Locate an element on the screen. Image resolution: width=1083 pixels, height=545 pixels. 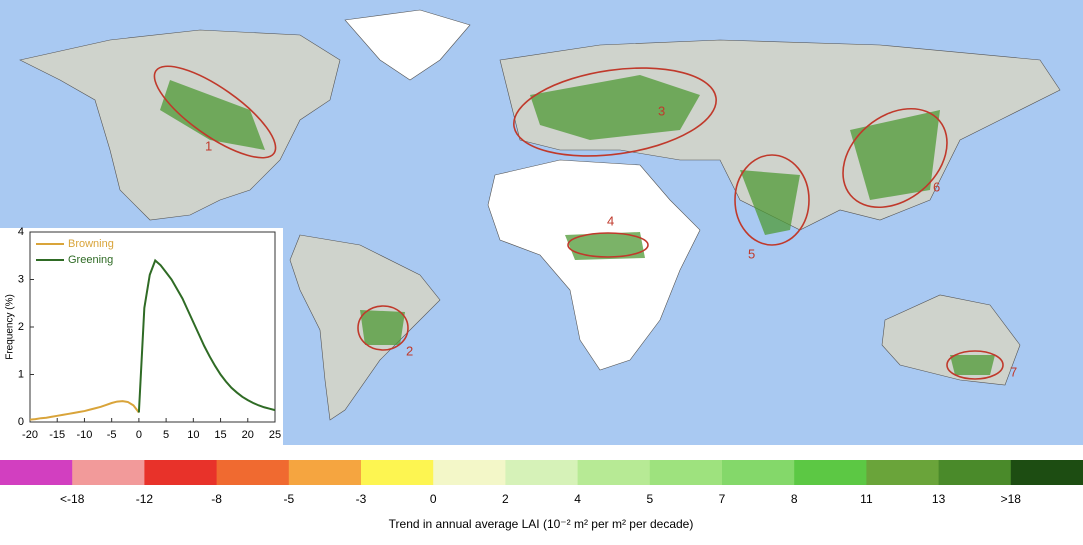
colorbar-label: -12 is located at coordinates (145, 499).